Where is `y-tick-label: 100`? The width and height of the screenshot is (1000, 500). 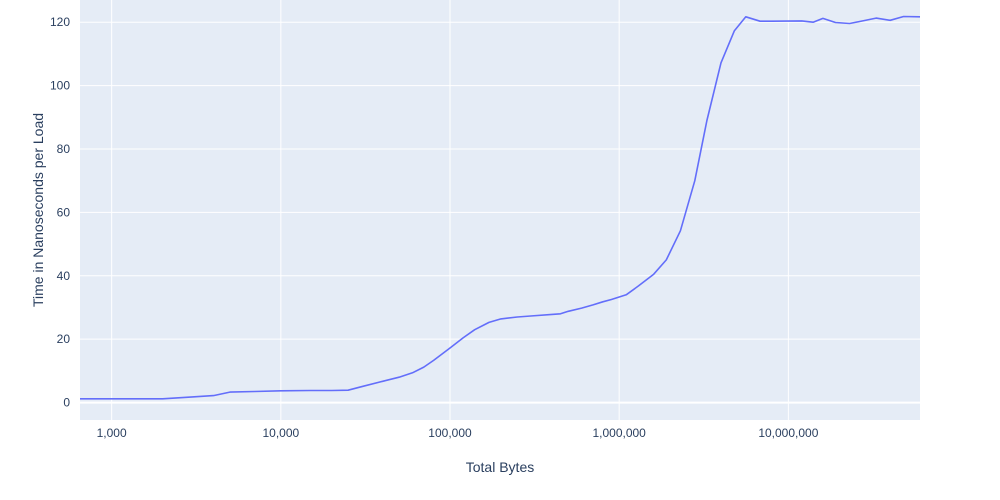
y-tick-label: 100 is located at coordinates (60, 86).